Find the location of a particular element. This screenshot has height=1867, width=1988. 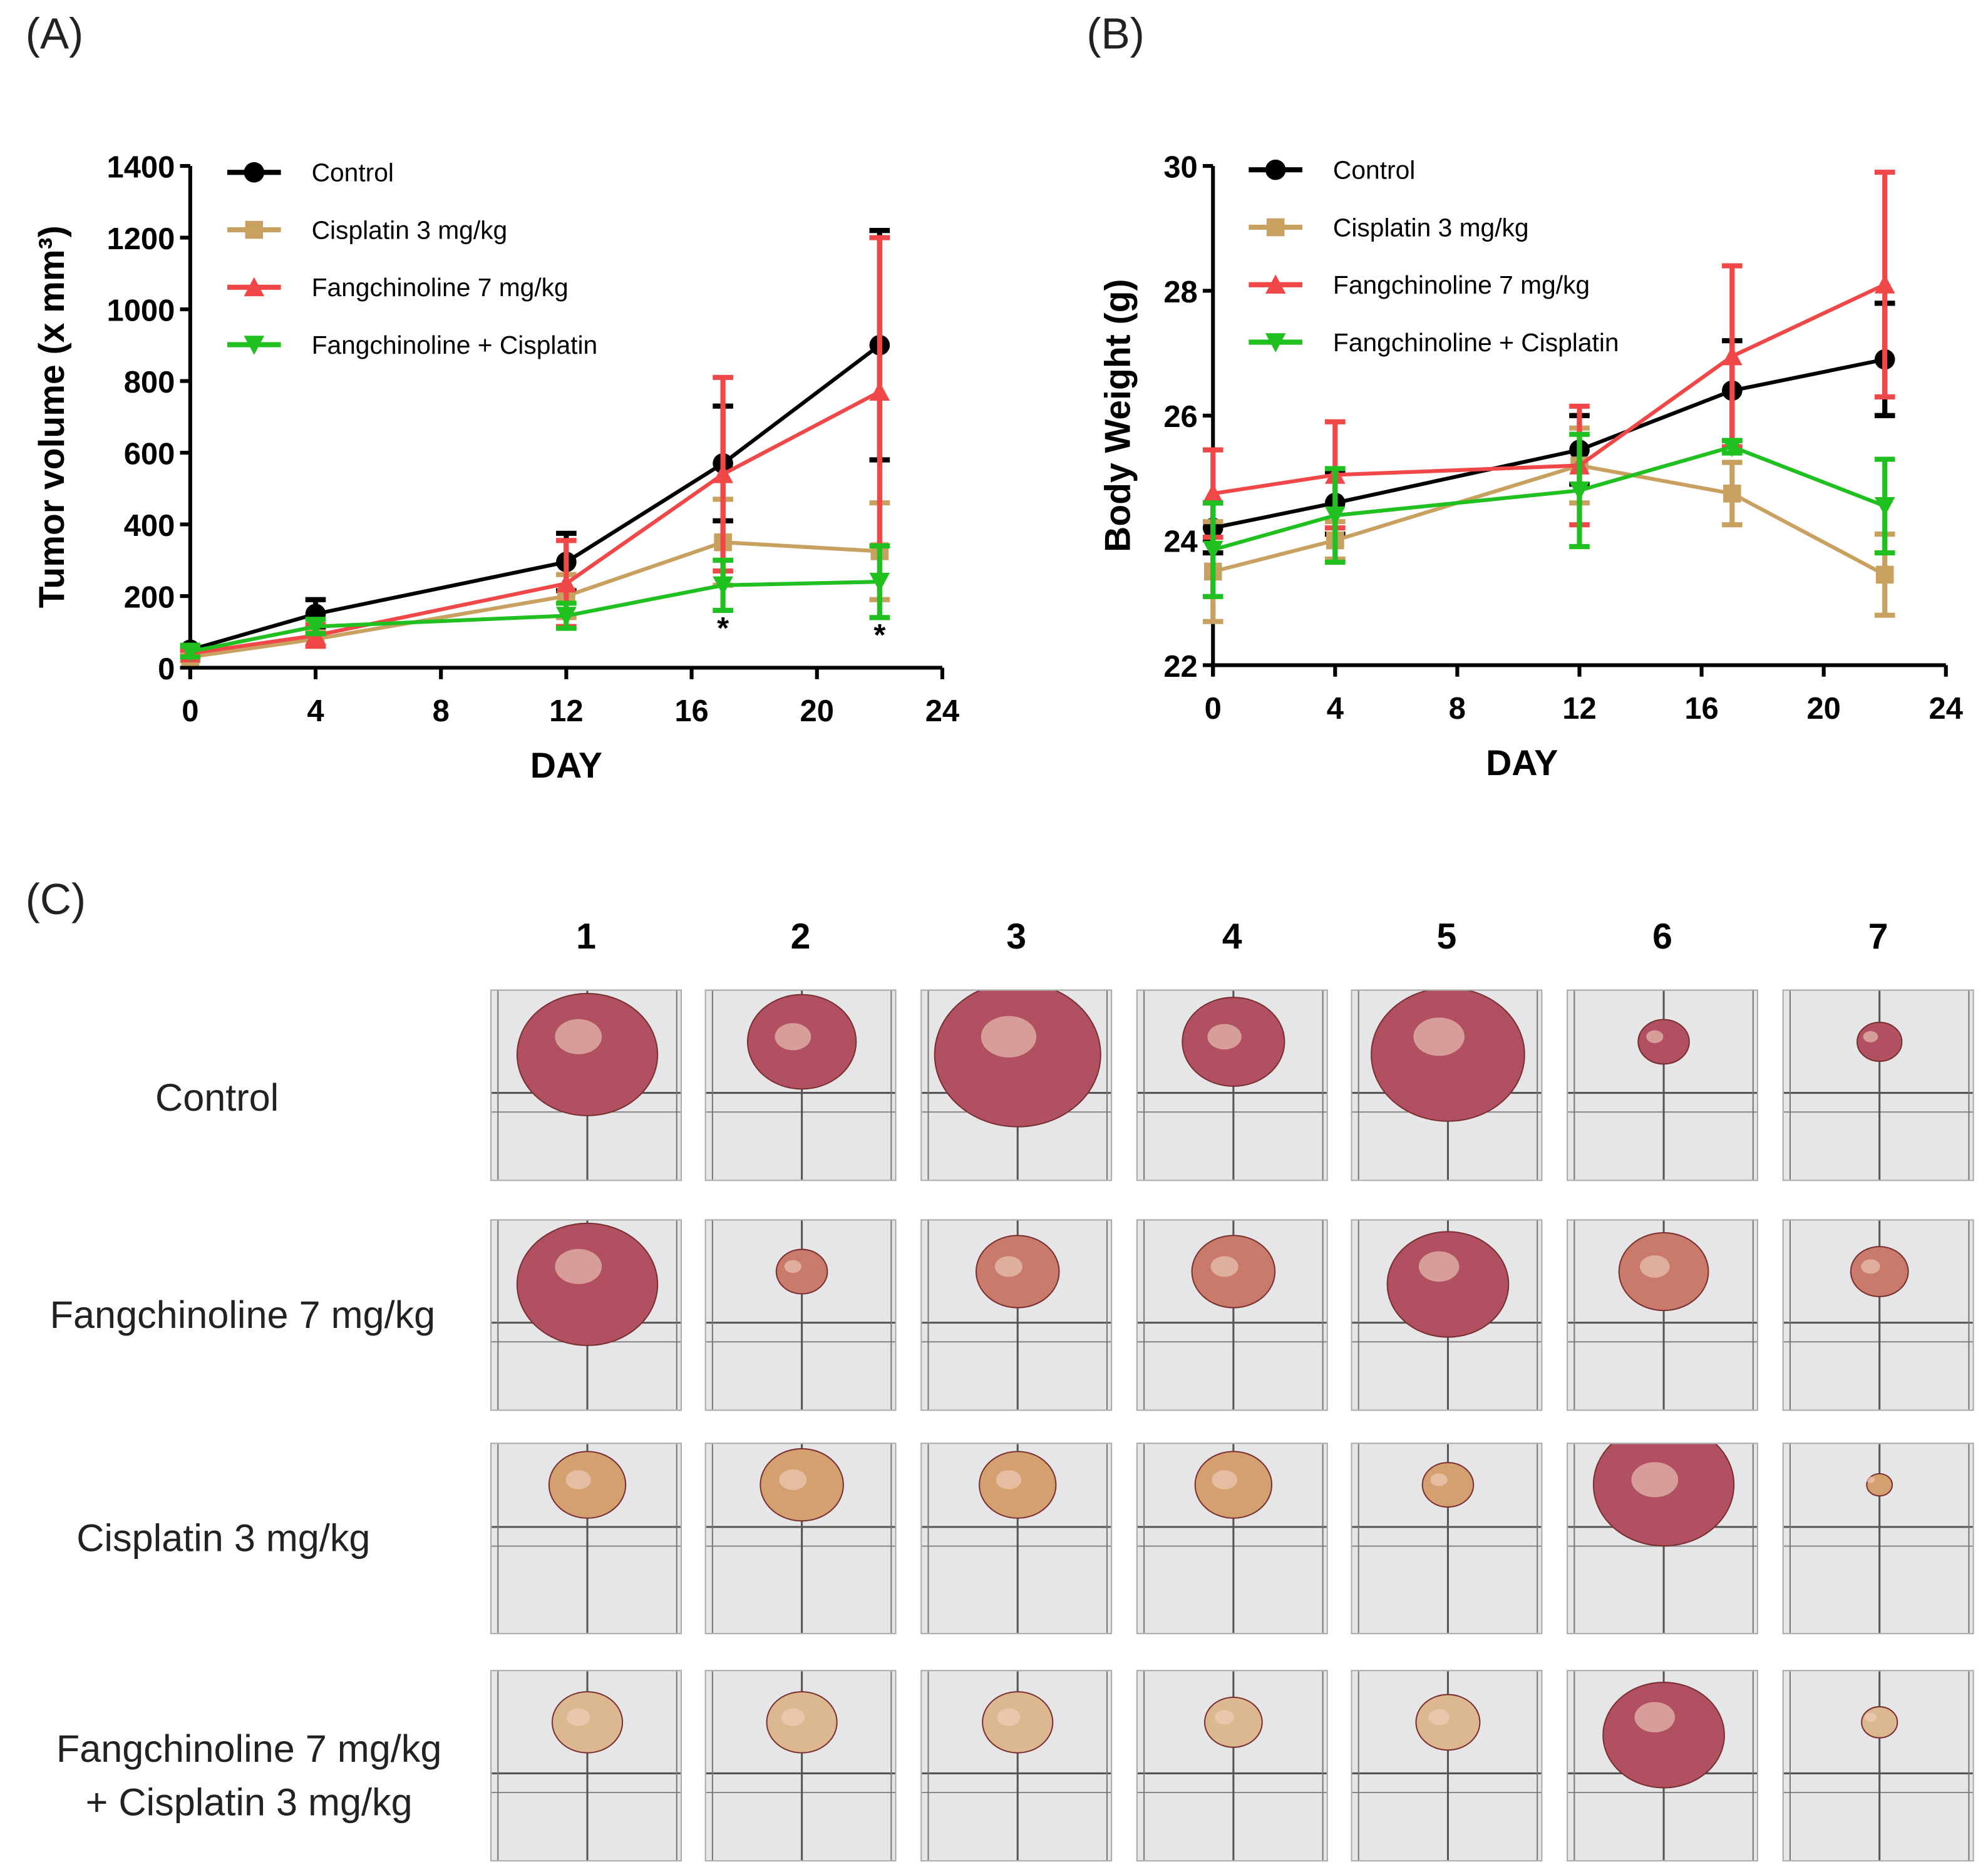

y-tick-label: 800 is located at coordinates (150, 382).